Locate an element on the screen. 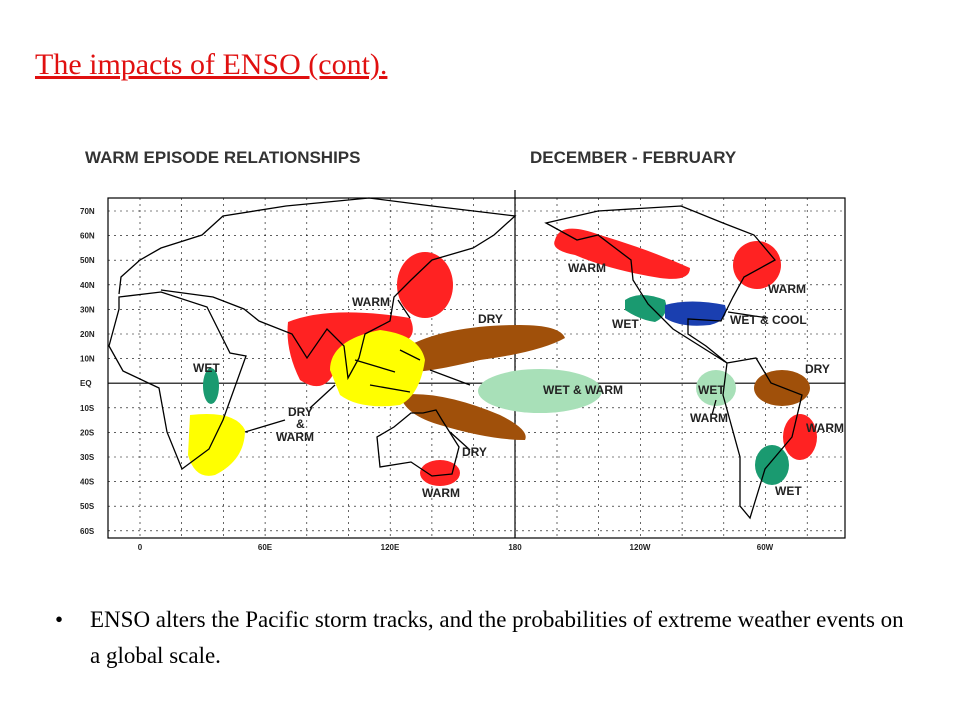 The height and width of the screenshot is (720, 960). lat-label: 30S is located at coordinates (87, 457).